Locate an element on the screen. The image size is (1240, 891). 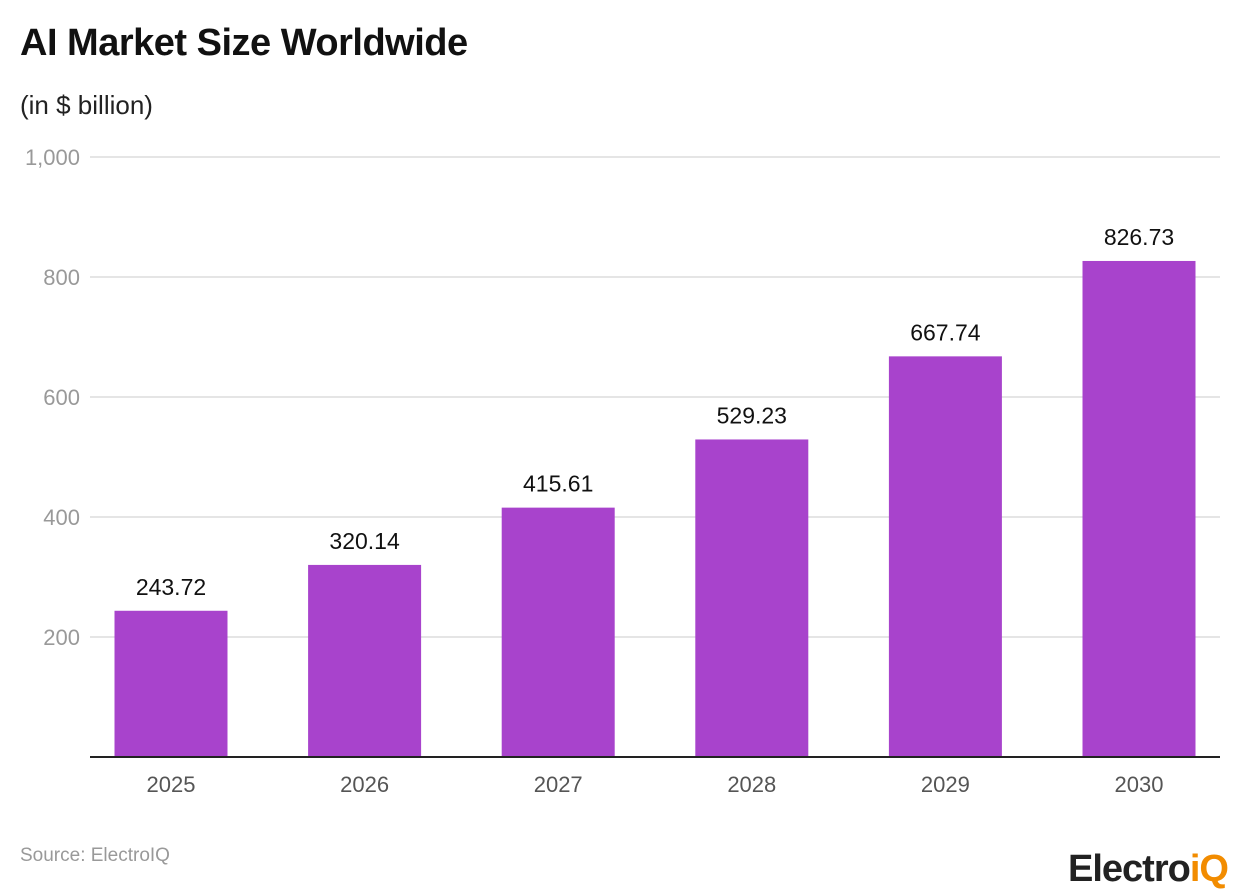
logo-accent: iQ is located at coordinates (1209, 869).